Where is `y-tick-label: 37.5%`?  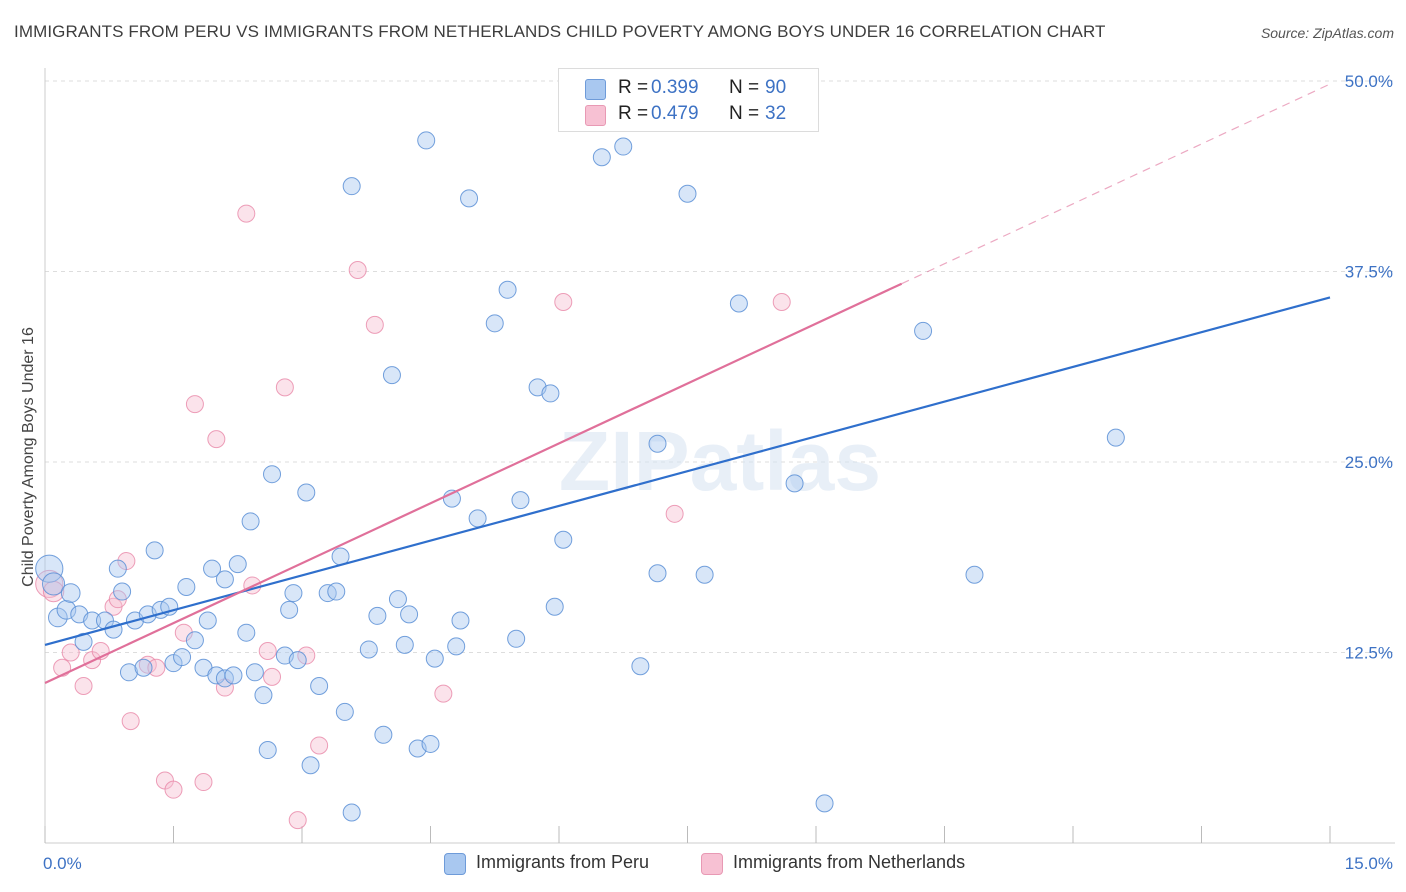
y-tick-label: 37.5% is located at coordinates (1369, 272).